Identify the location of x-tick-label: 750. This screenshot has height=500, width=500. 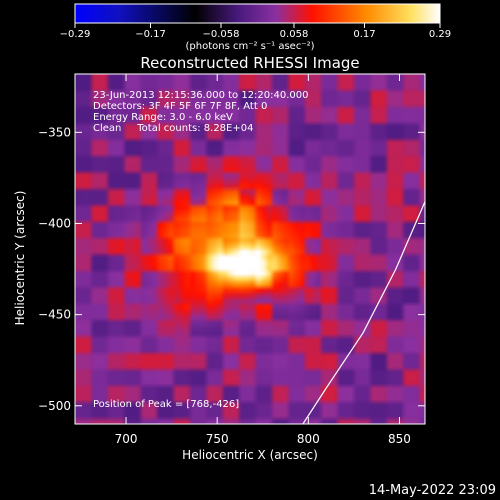
(217, 439).